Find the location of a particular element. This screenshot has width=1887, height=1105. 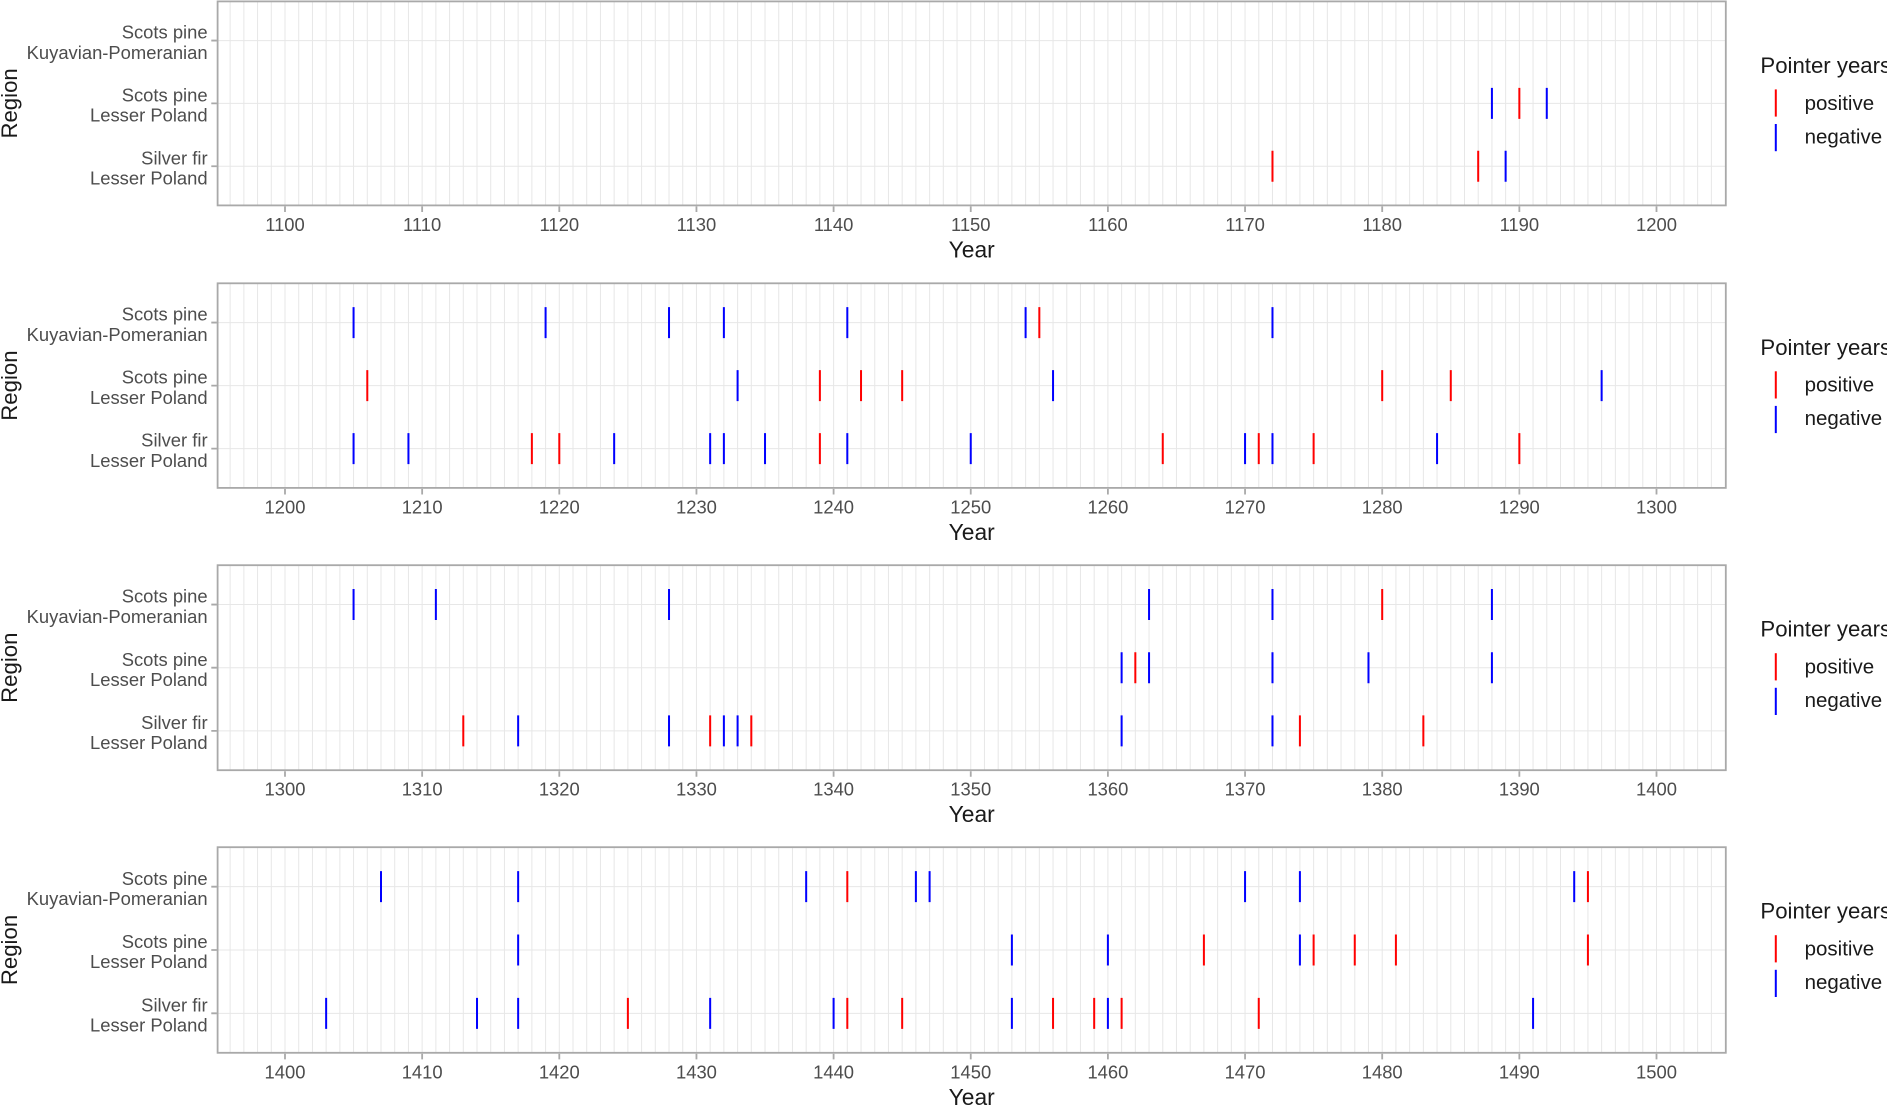

svg-text: 1130 is located at coordinates (697, 224).